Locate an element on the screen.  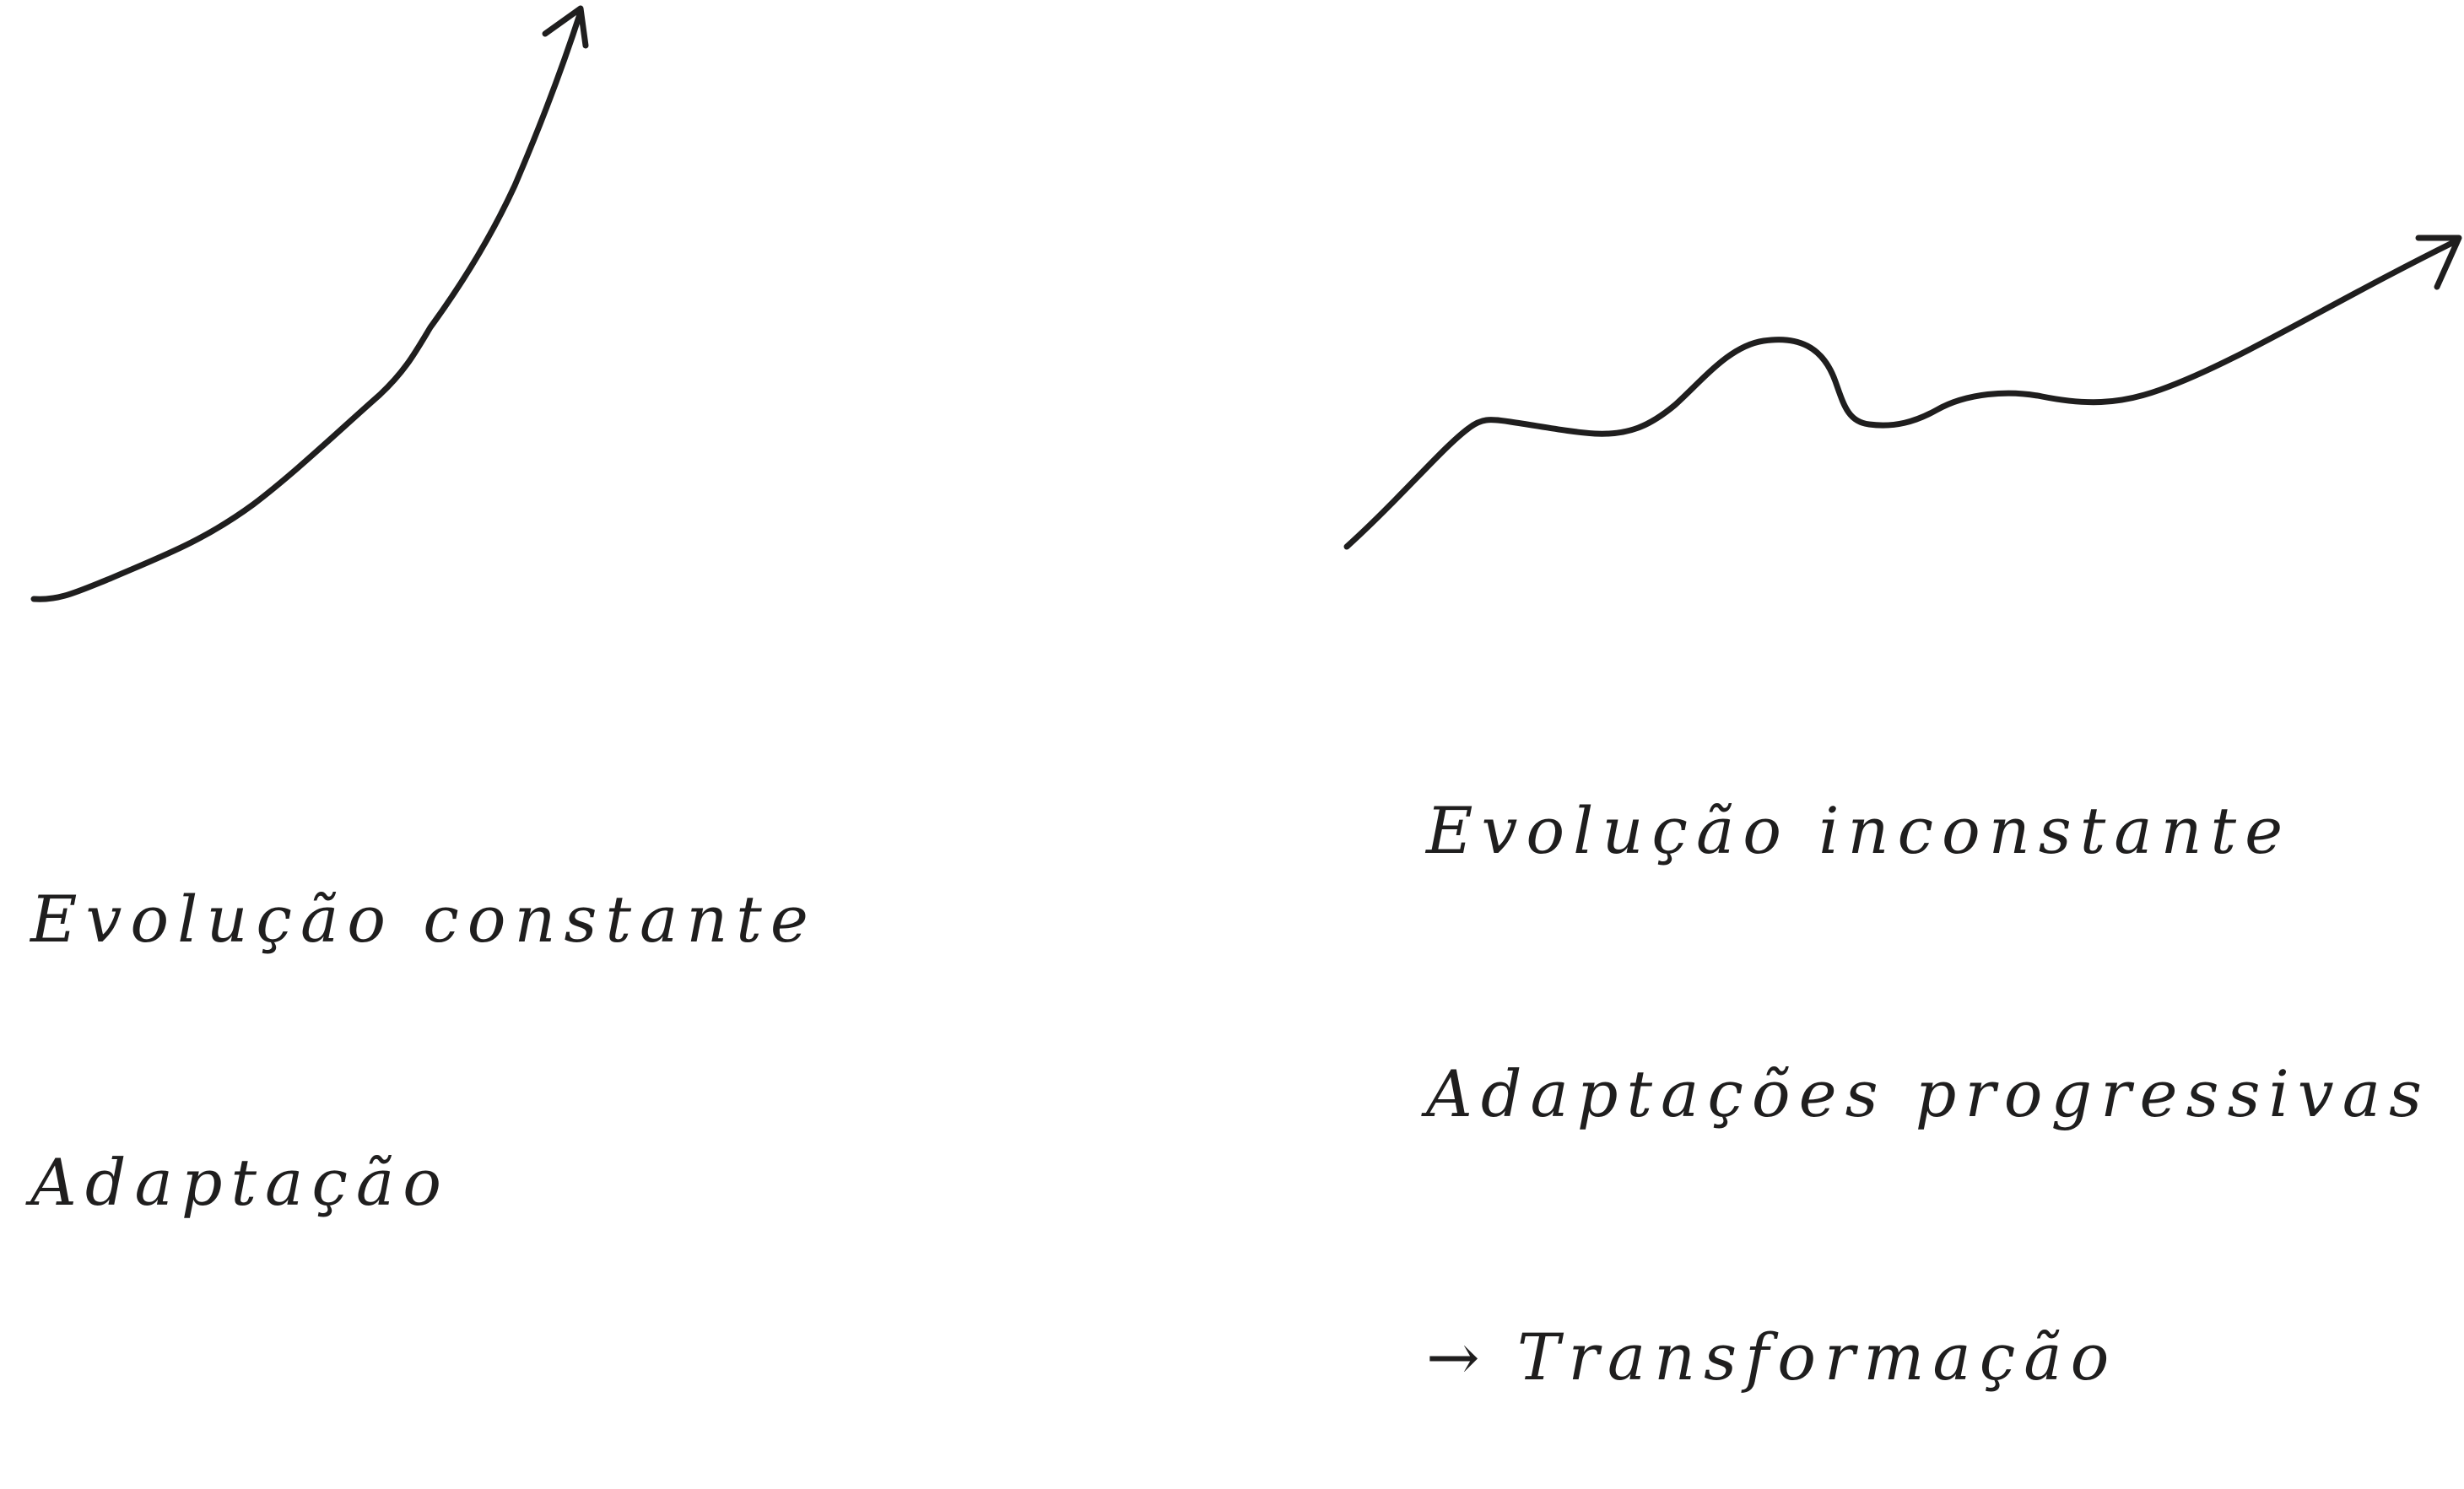
caption-line-progressive-adaptations: Adaptações progressivas is located at coordinates (1929, 1093).